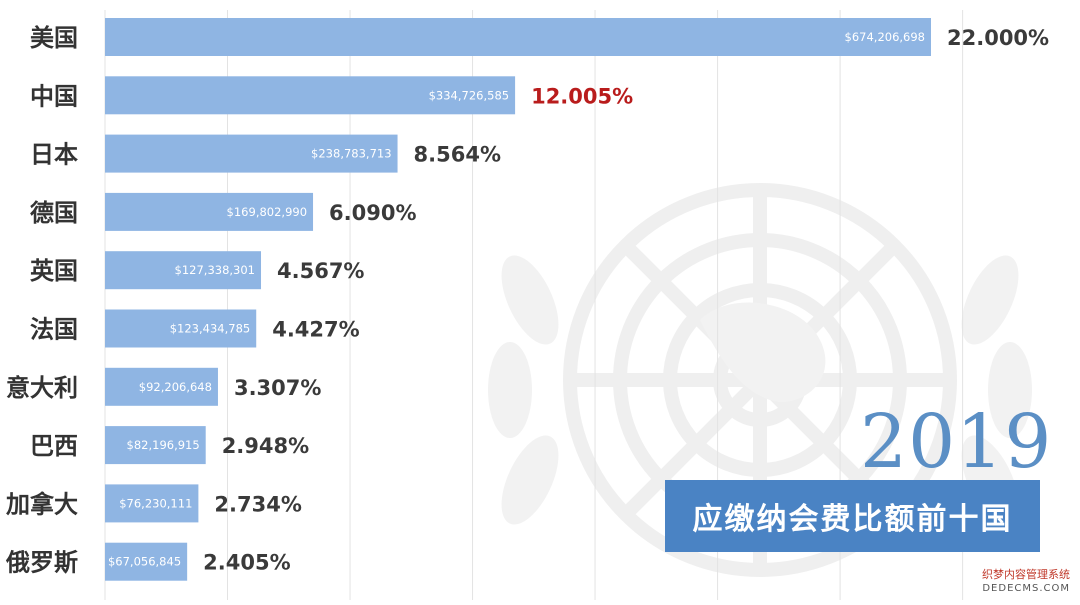 This screenshot has width=1080, height=605. I want to click on category-label: 中国, so click(54, 96).